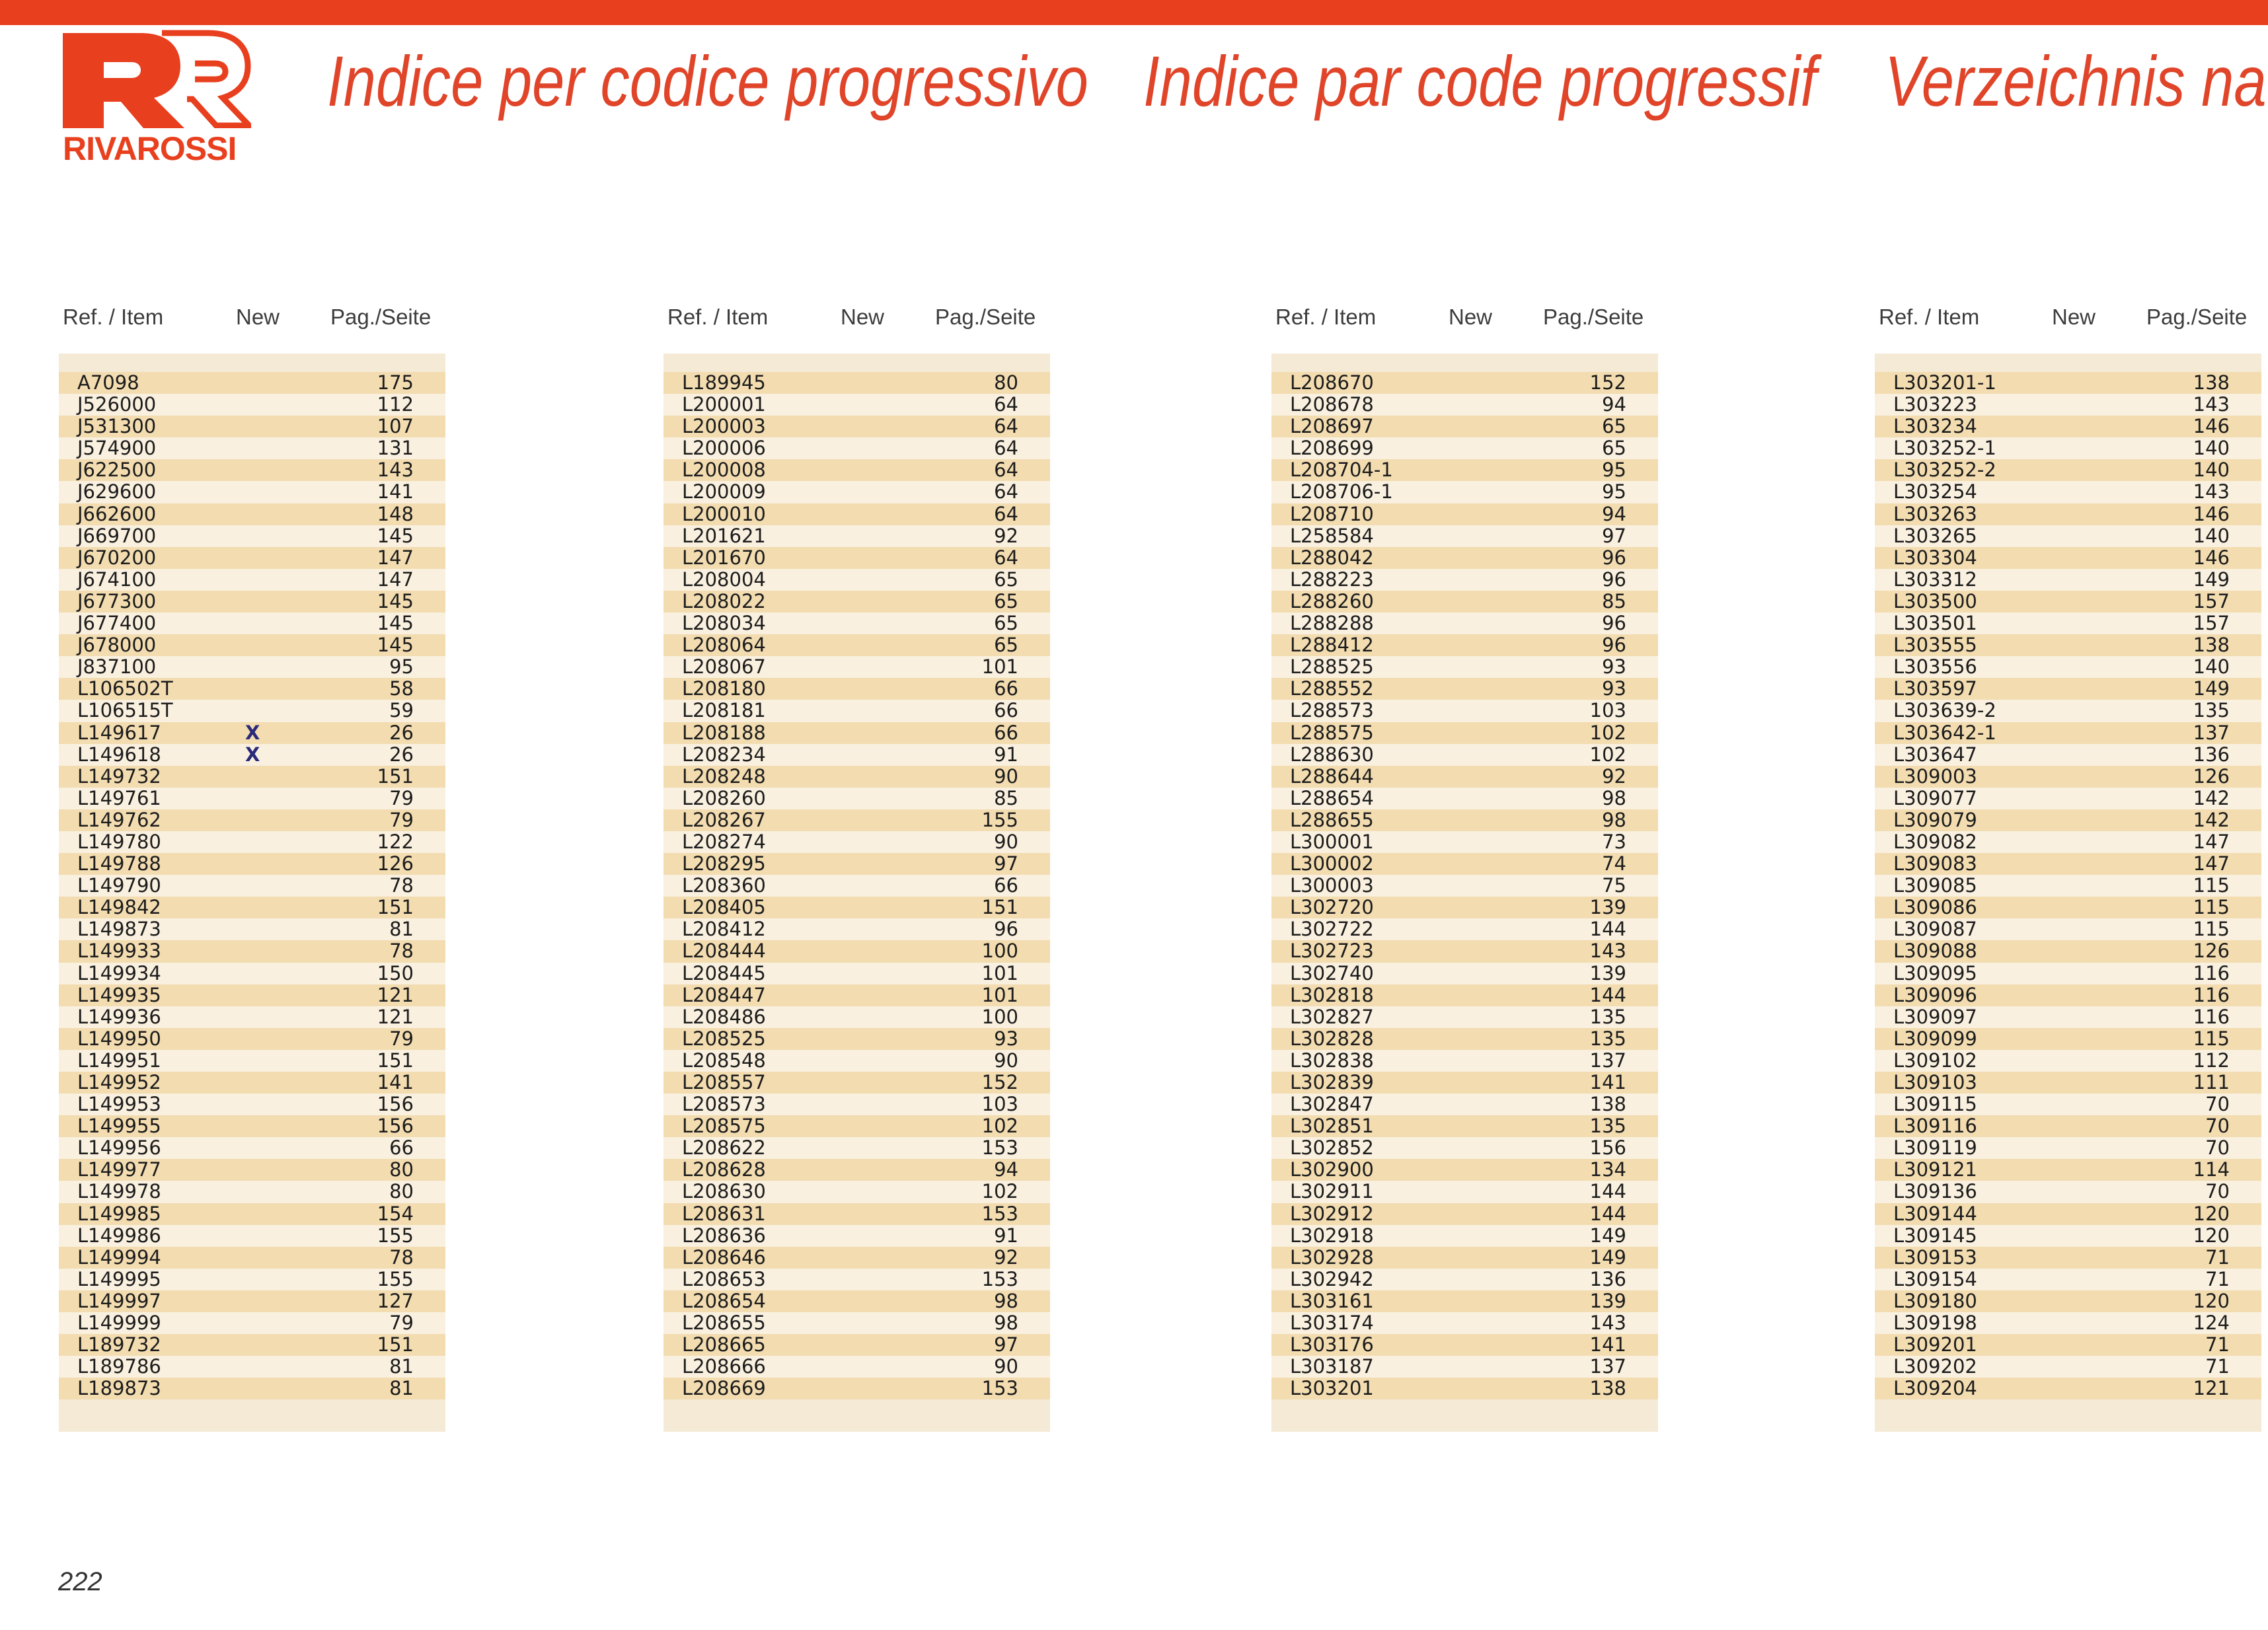  Describe the element at coordinates (401, 1148) in the screenshot. I see `page-ref: 66` at that location.